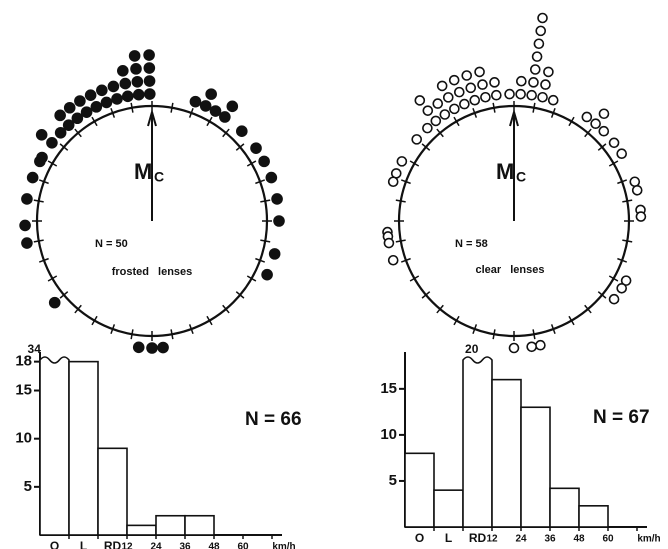 The height and width of the screenshot is (549, 668). What do you see at coordinates (514, 117) in the screenshot?
I see `arrow-head` at bounding box center [514, 117].